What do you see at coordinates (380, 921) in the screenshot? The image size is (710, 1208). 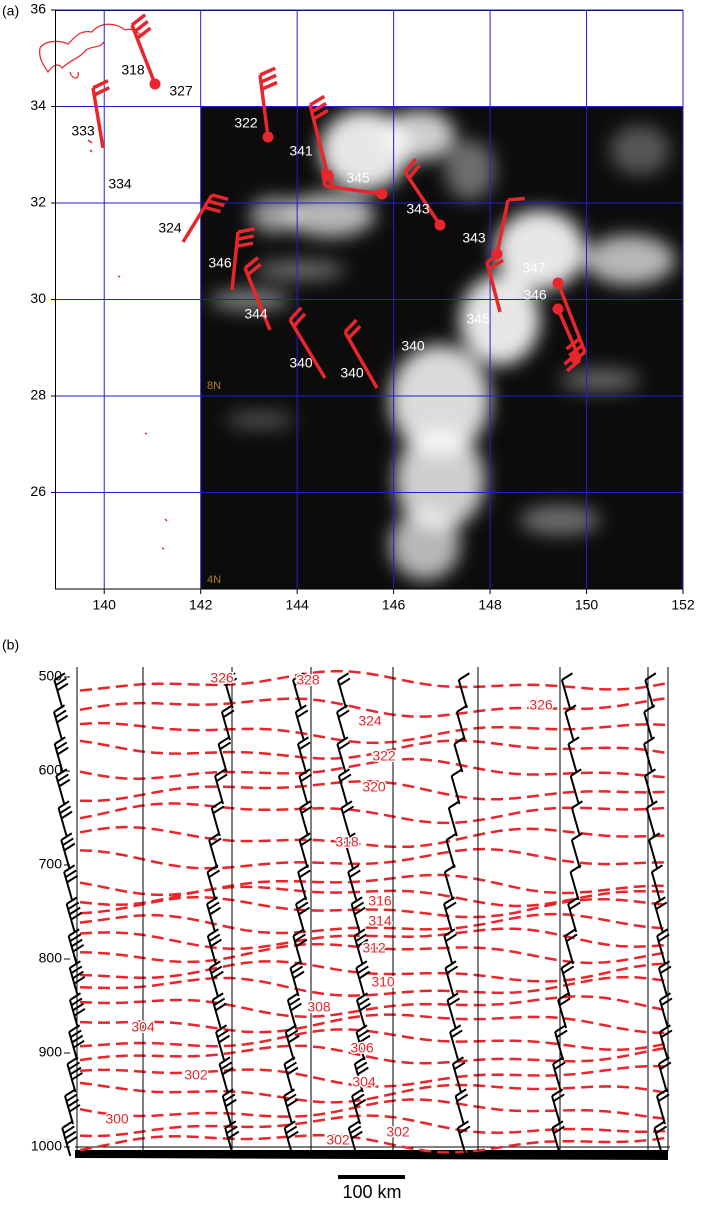 I see `contour-label: 314` at bounding box center [380, 921].